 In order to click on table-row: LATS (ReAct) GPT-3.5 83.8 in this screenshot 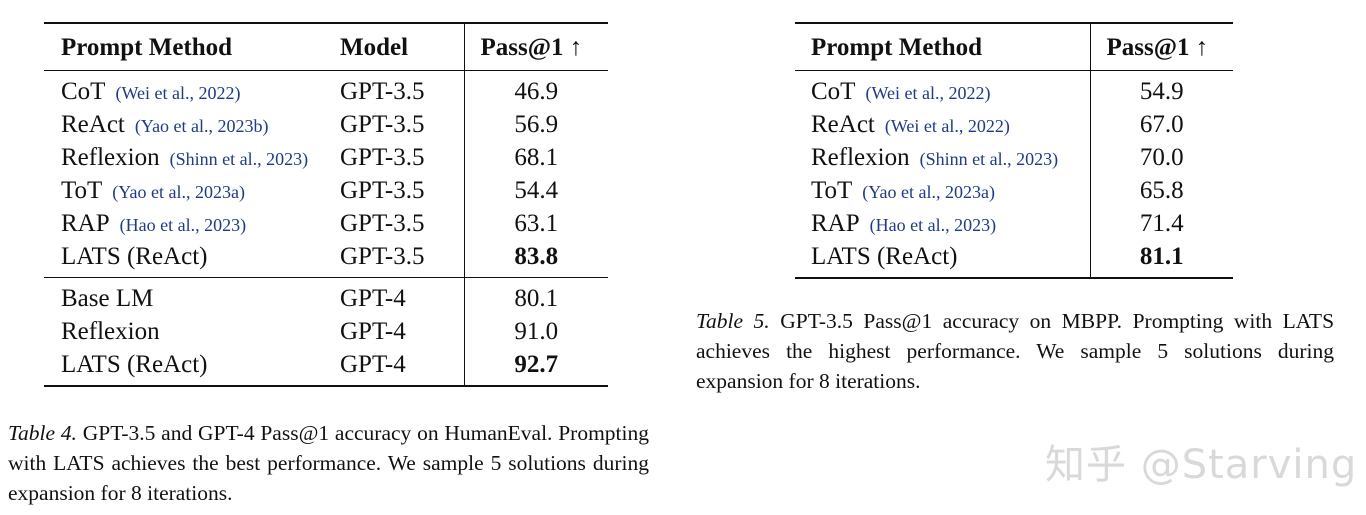, I will do `click(326, 259)`.